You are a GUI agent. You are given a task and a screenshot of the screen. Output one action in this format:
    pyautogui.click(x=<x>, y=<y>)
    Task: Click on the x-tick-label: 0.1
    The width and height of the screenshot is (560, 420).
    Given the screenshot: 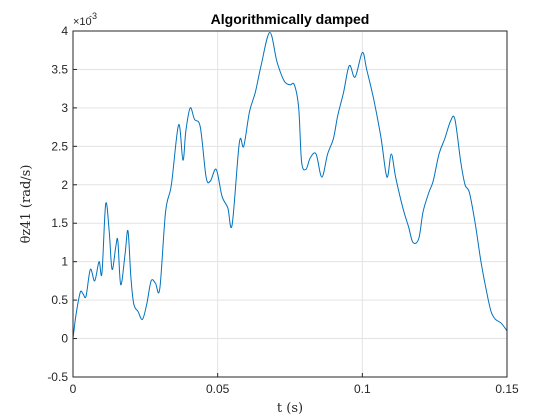 What is the action you would take?
    pyautogui.click(x=362, y=389)
    